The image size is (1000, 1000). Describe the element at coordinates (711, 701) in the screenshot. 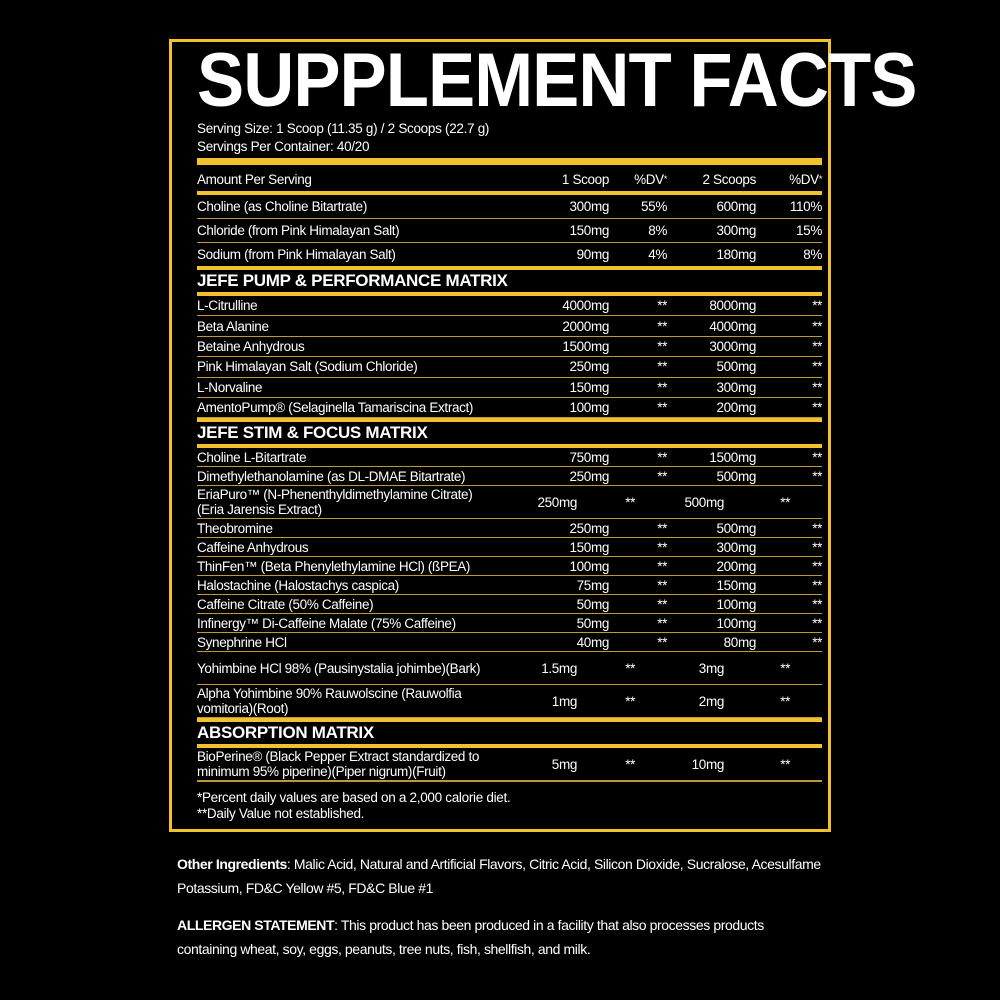

I see `amount-2-scoops: 2mg` at that location.